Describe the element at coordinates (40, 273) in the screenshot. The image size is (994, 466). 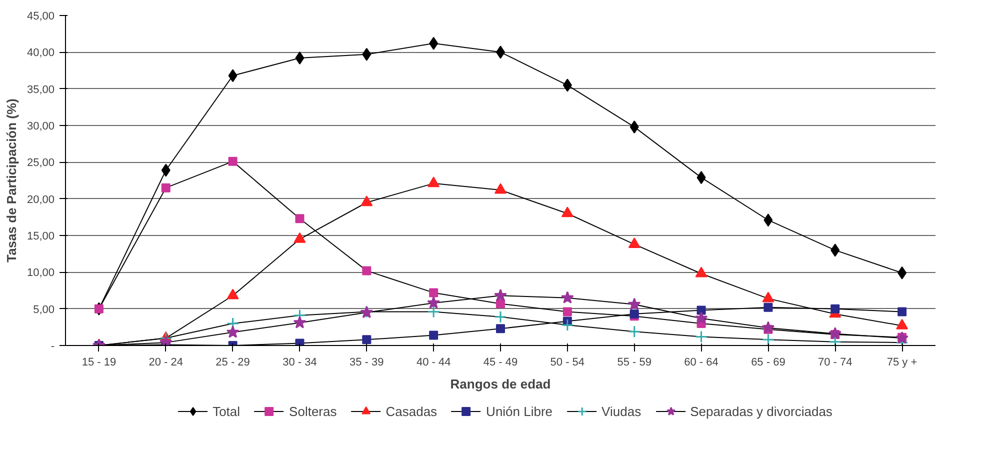
I see `y-tick-label: 10,00` at that location.